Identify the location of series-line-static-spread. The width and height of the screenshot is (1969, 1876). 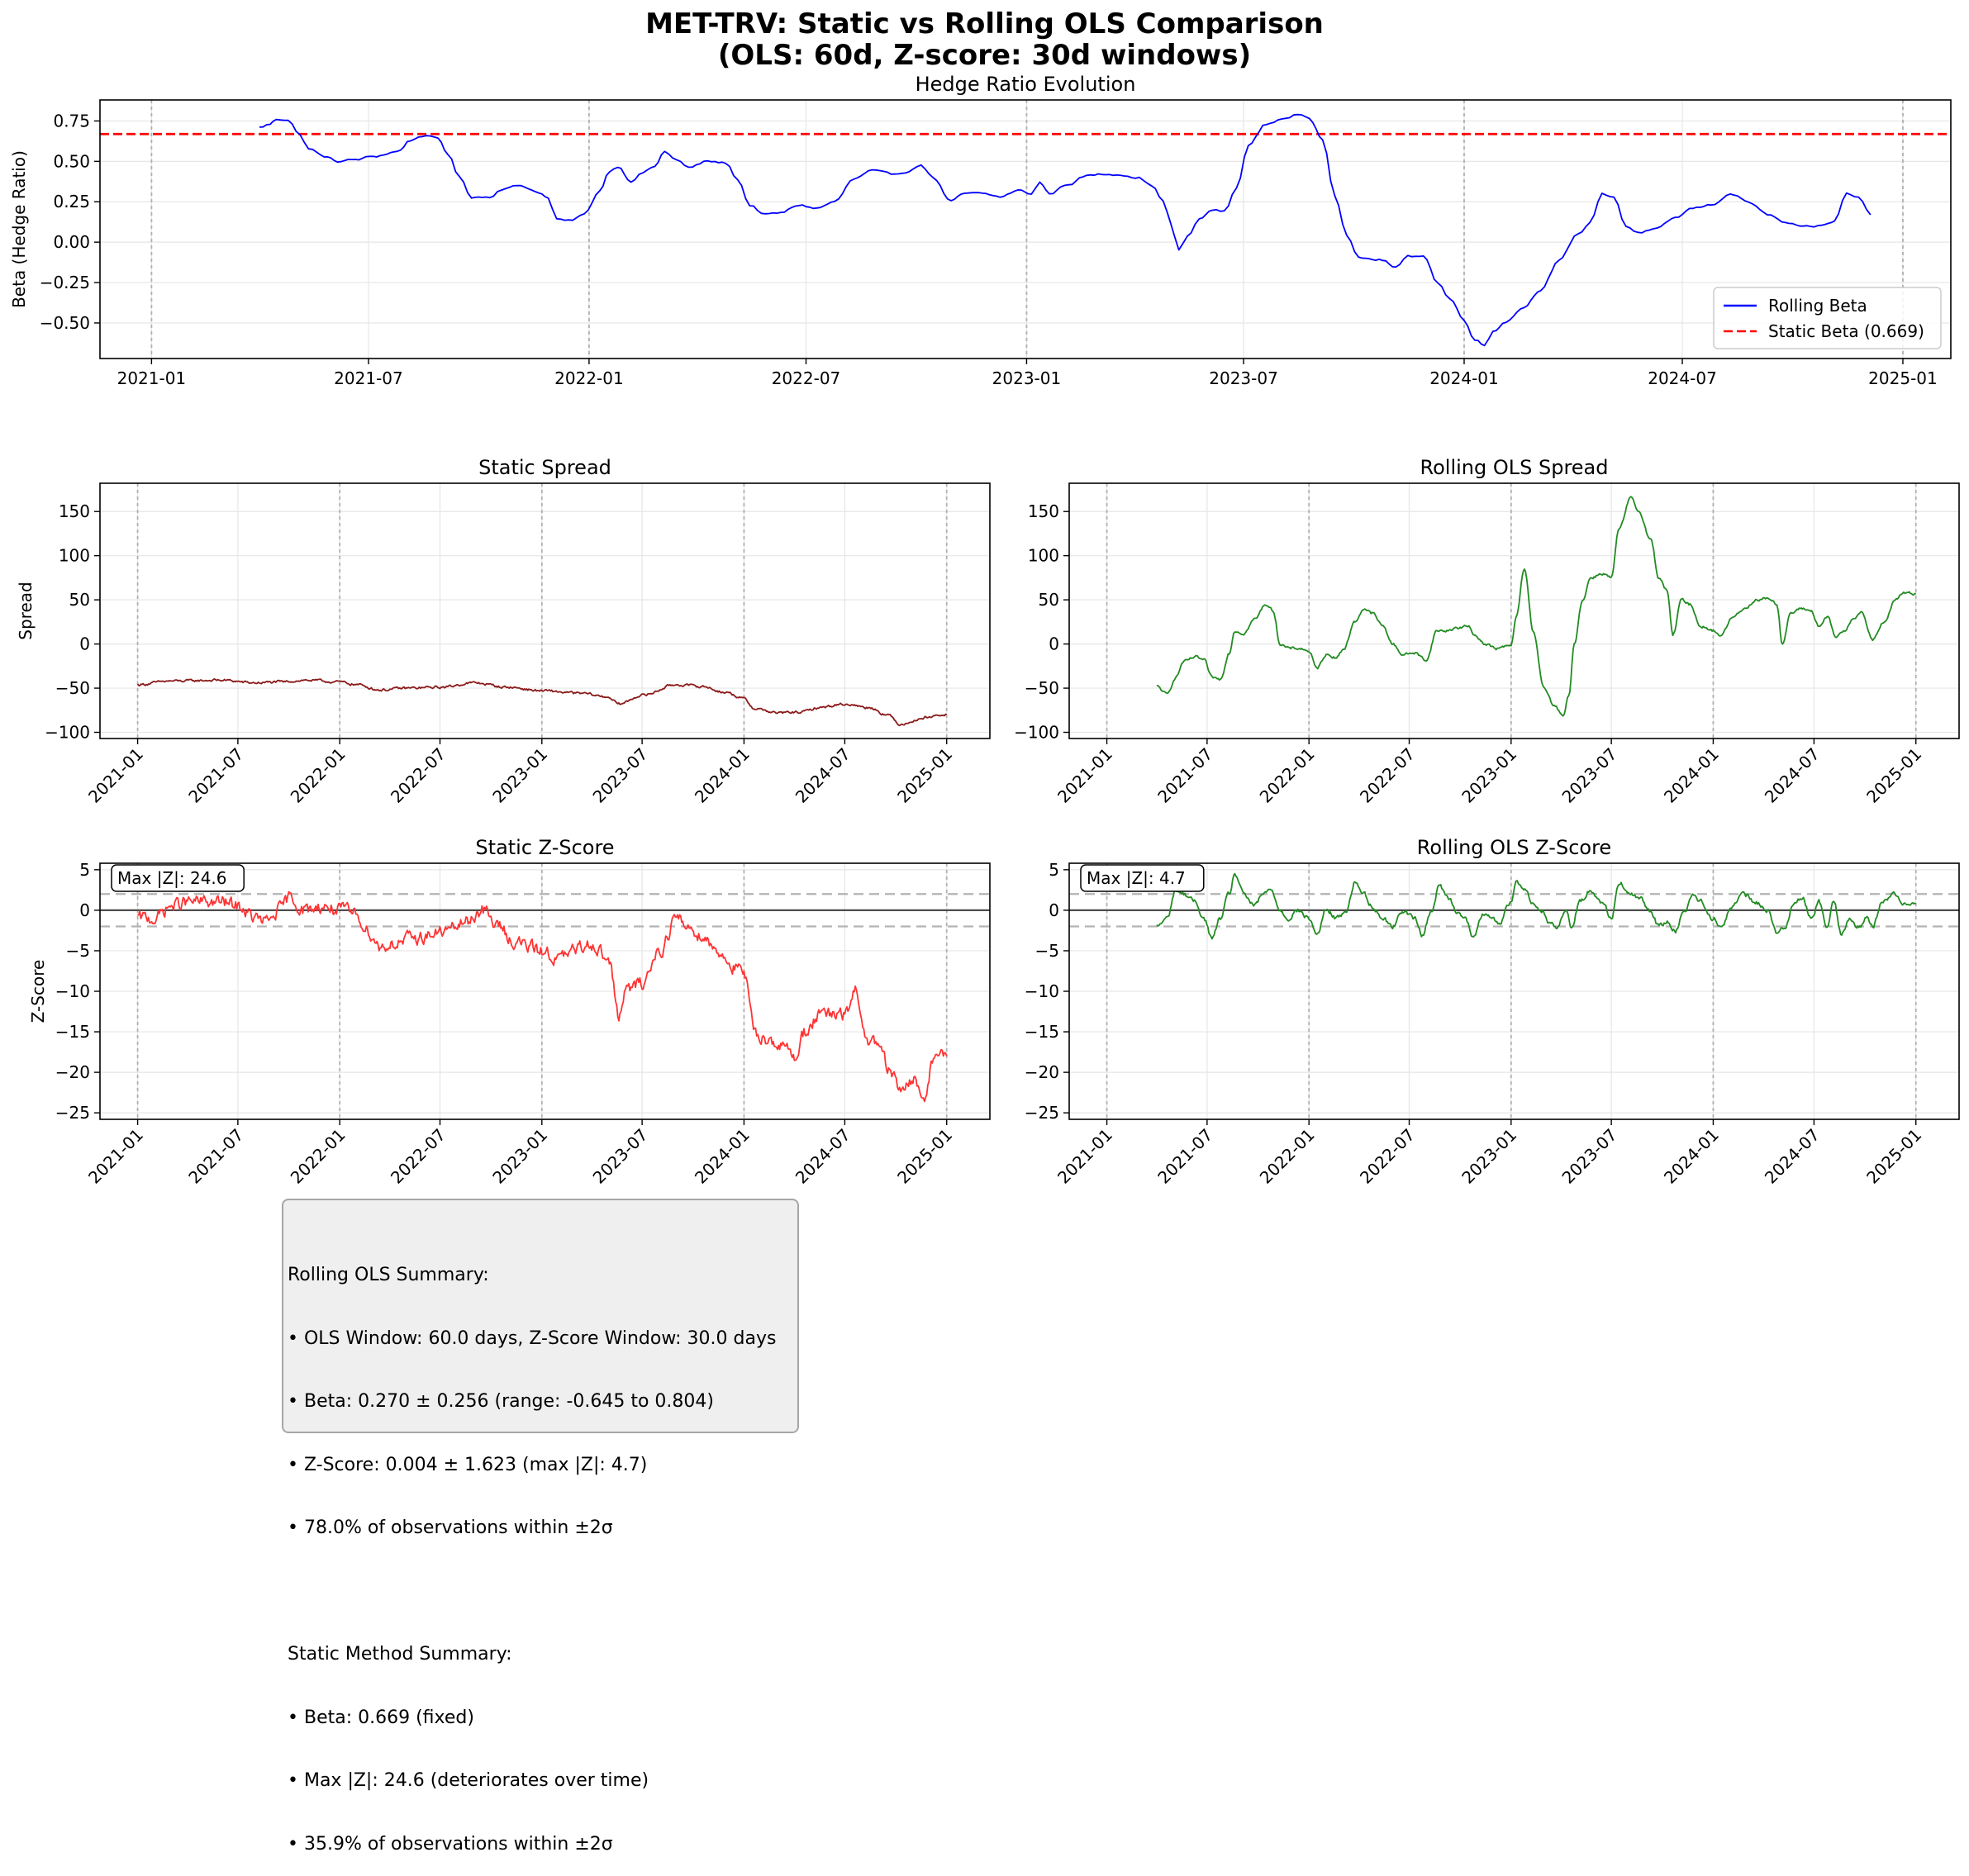
(542, 702).